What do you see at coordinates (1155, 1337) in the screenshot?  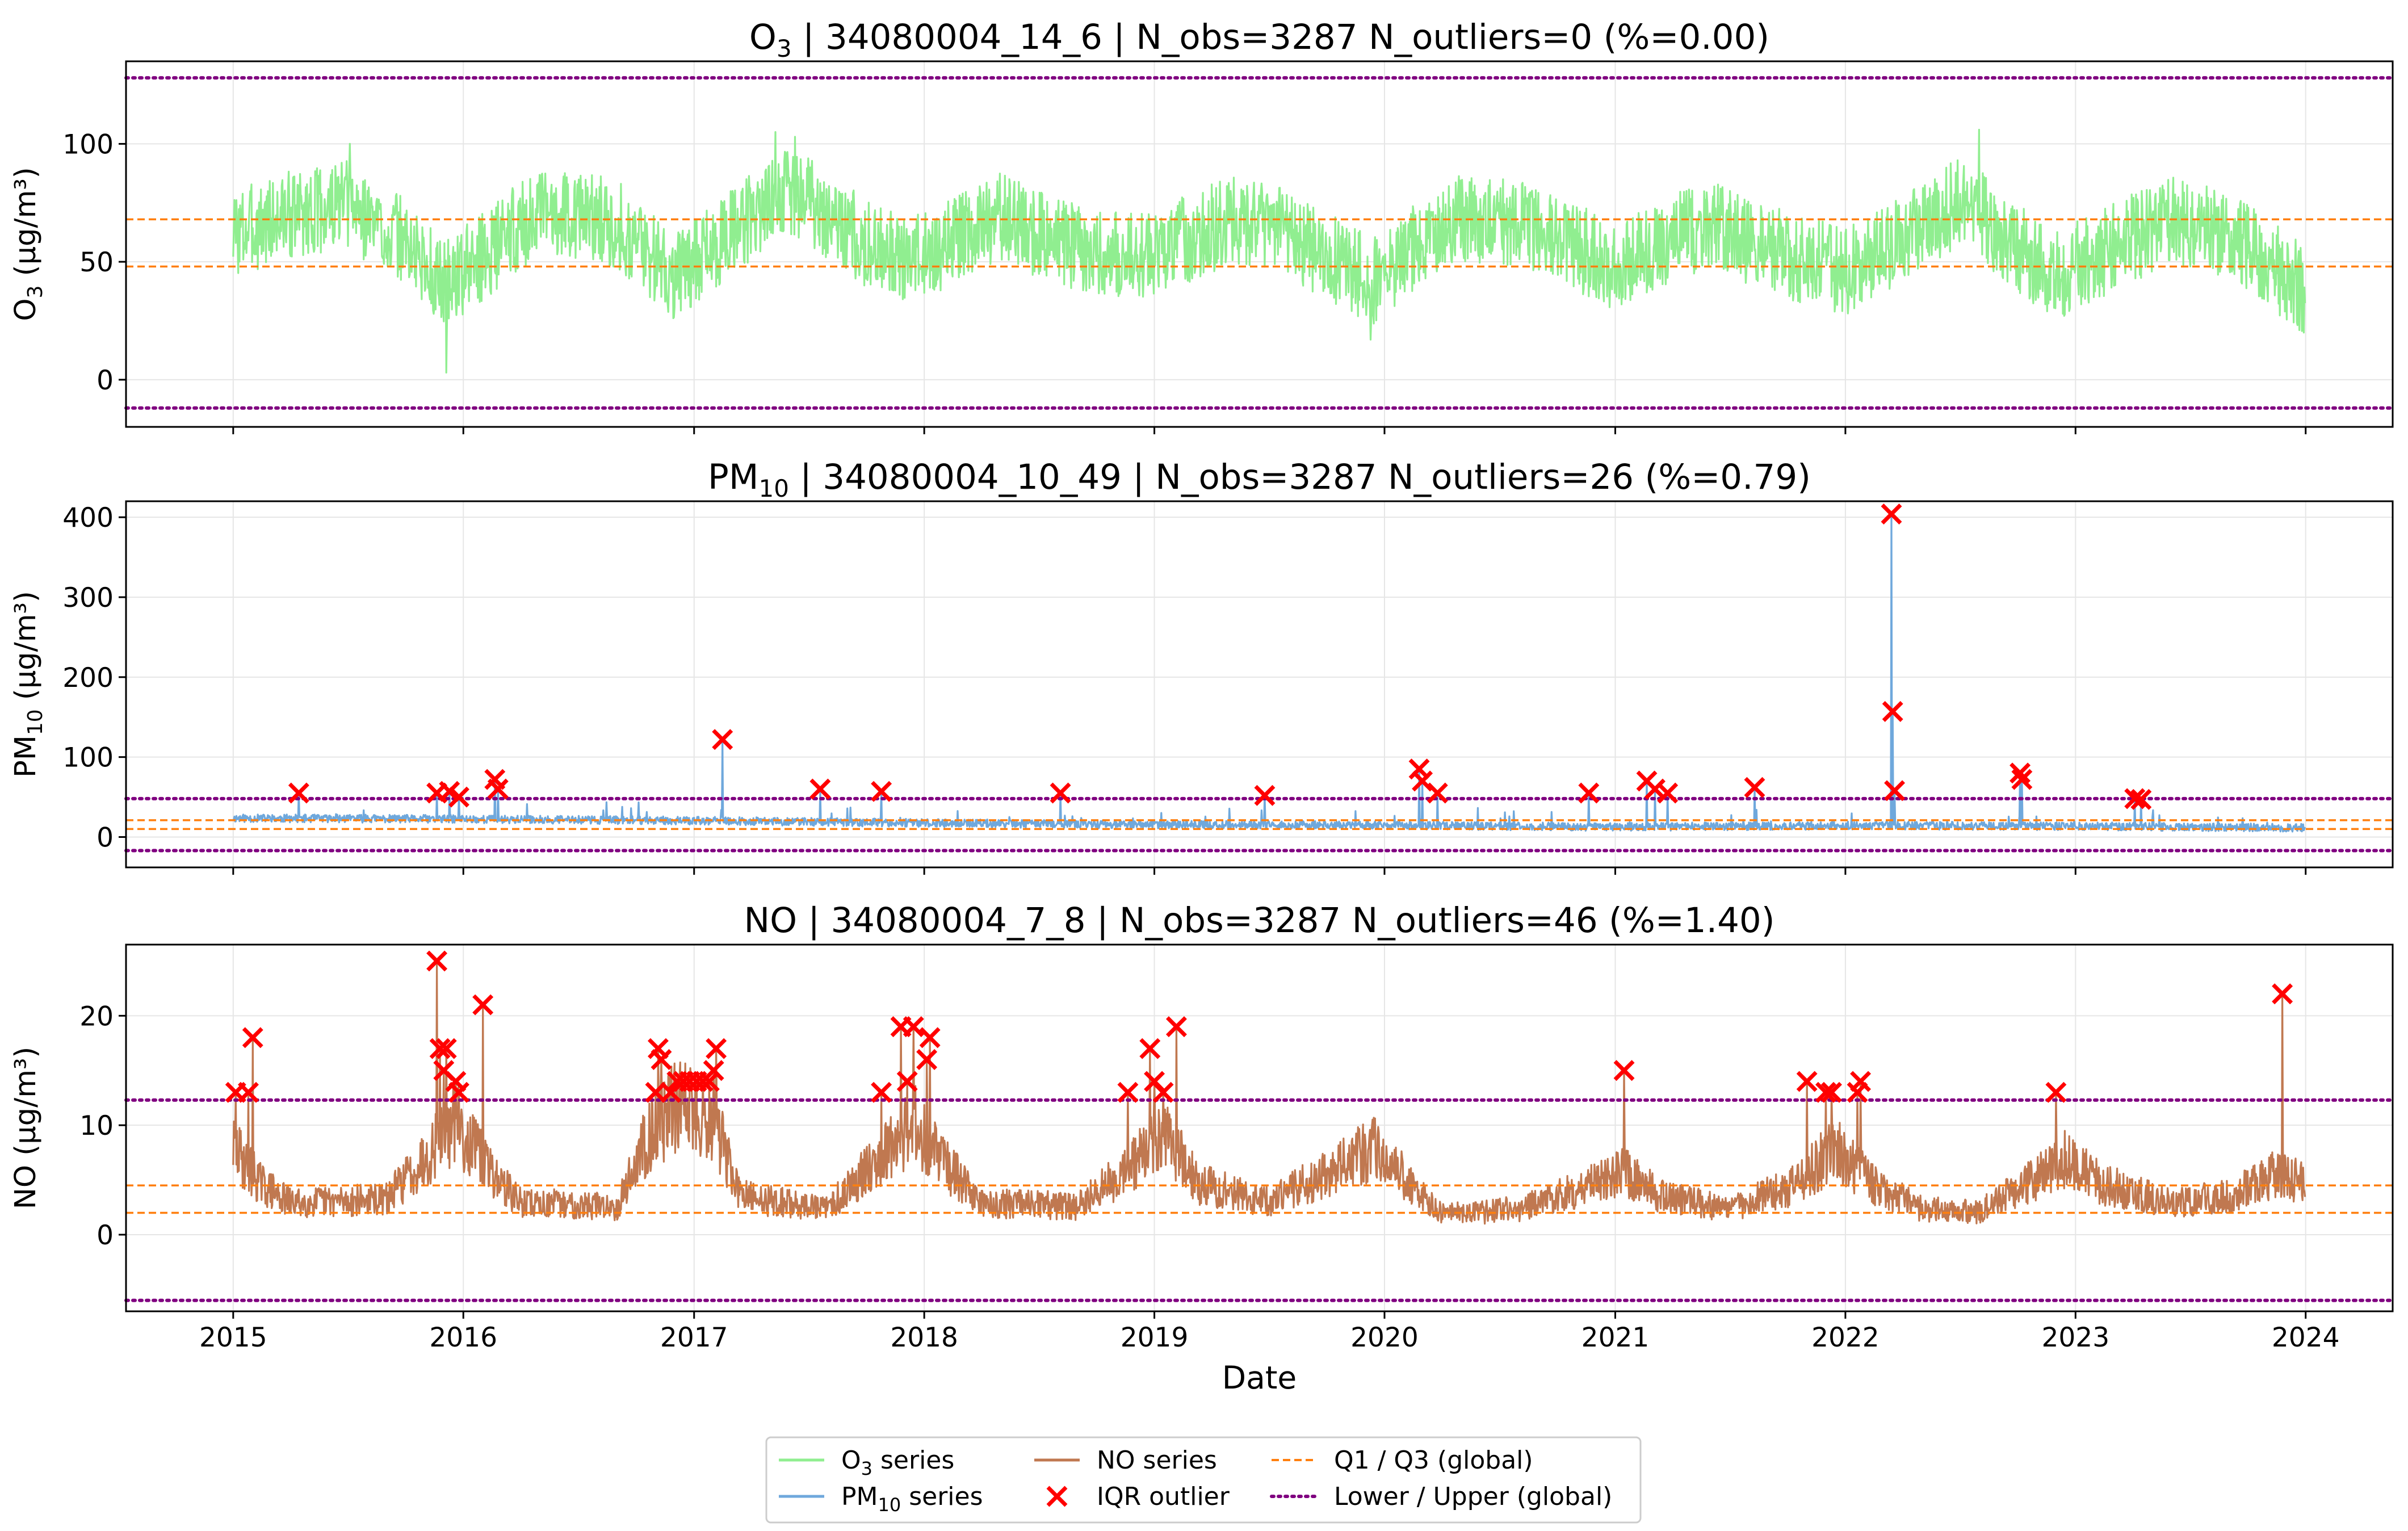 I see `x-tick-label: 2019` at bounding box center [1155, 1337].